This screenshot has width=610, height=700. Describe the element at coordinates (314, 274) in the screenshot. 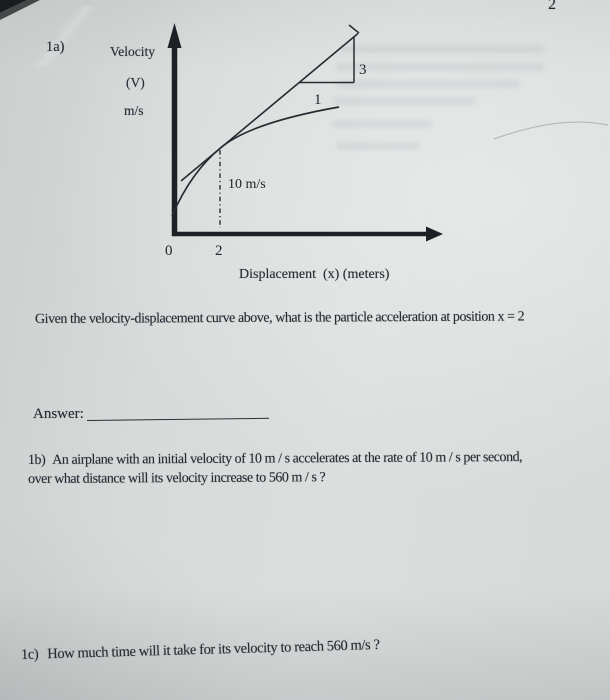

I see `x-axis-title: Displacement (x) (meters)` at that location.